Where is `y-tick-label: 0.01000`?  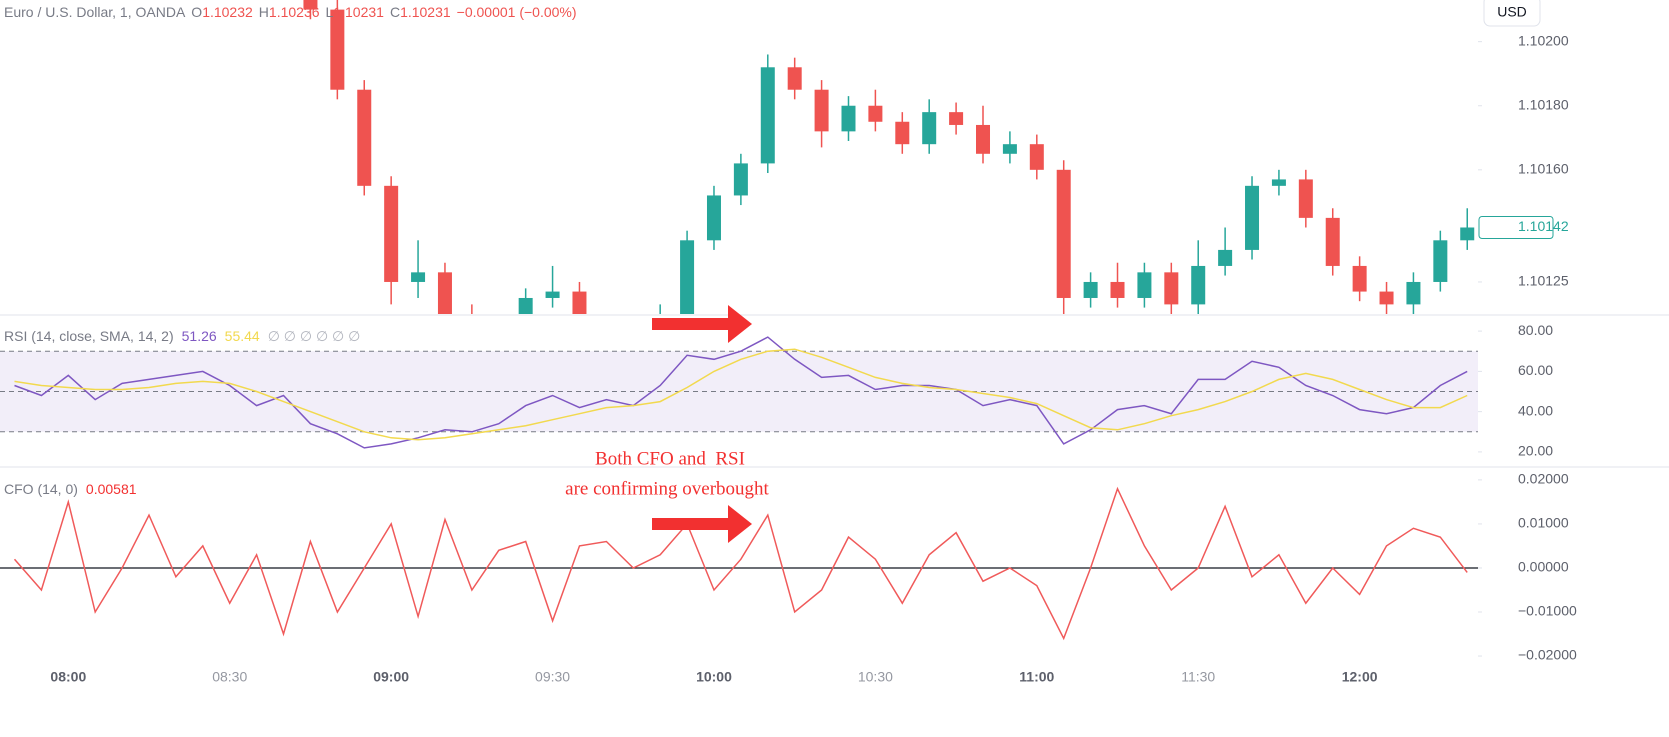
y-tick-label: 0.01000 is located at coordinates (1543, 523).